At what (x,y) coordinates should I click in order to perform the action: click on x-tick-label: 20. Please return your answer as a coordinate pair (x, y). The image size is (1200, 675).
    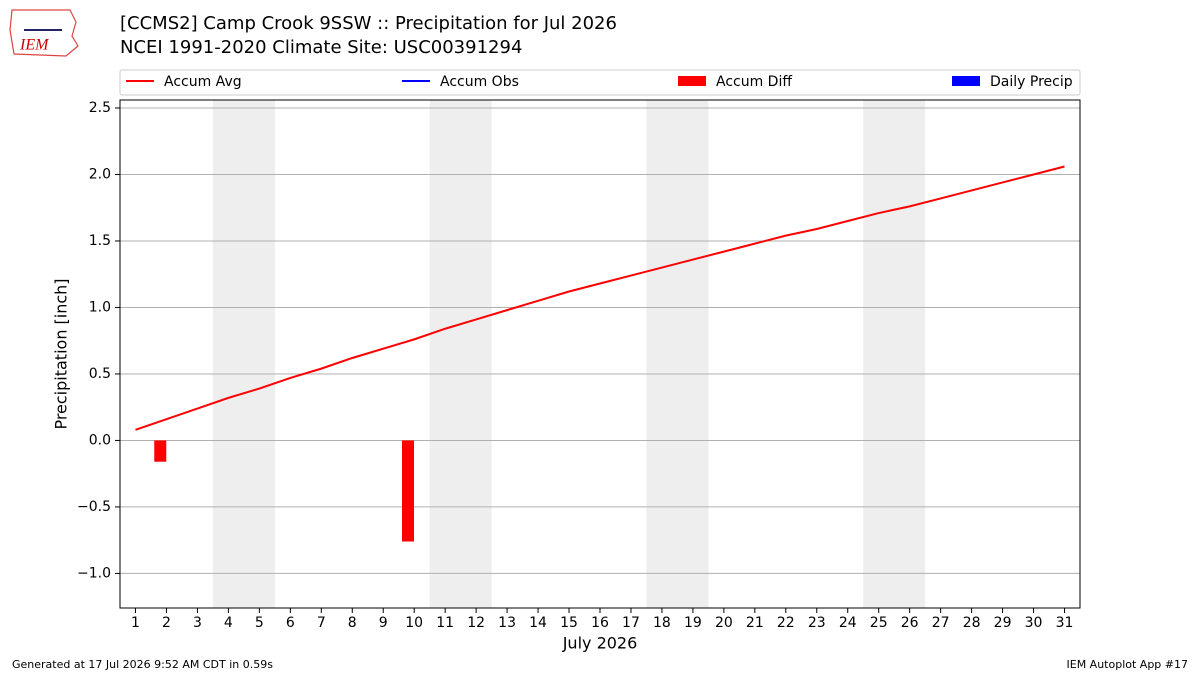
    Looking at the image, I should click on (724, 623).